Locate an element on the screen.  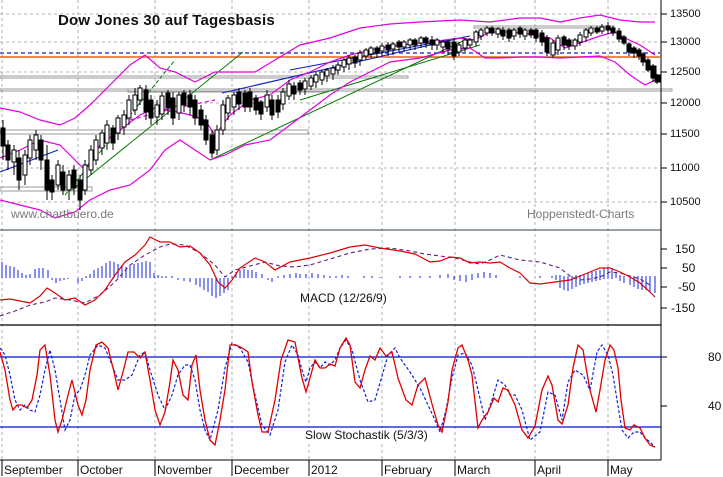
macd-histogram is located at coordinates (328, 279).